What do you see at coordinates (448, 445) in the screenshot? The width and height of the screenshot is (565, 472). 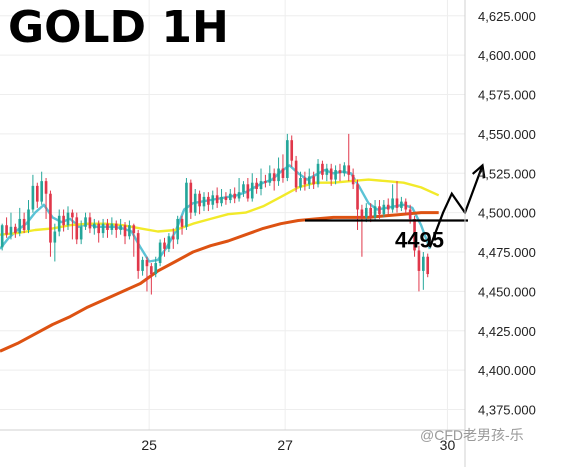 I see `x-tick-label: 30` at bounding box center [448, 445].